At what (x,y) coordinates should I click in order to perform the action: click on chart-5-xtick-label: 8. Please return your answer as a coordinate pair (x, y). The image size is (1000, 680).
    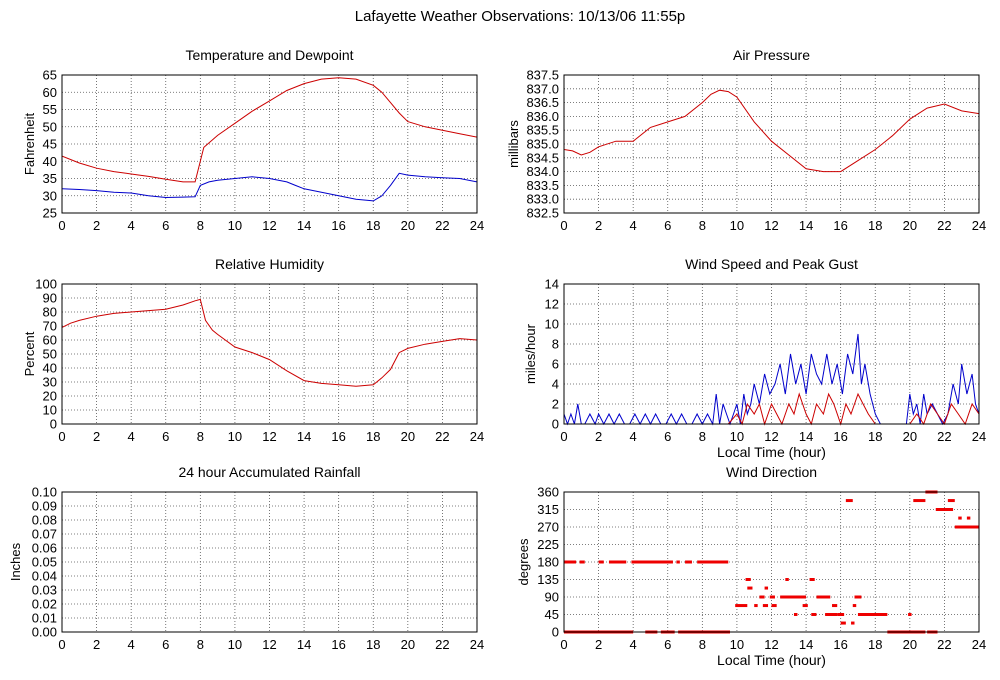
    Looking at the image, I should click on (200, 644).